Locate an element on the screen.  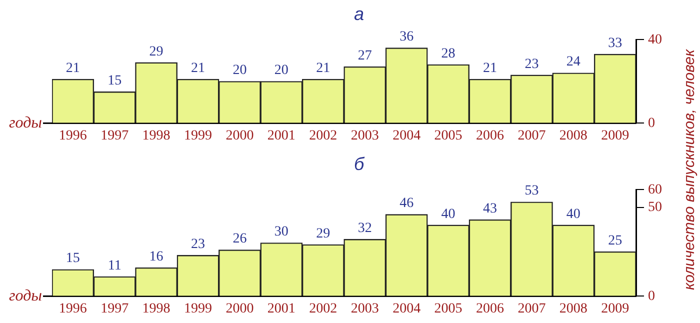
data-label: 24 is located at coordinates (573, 62).